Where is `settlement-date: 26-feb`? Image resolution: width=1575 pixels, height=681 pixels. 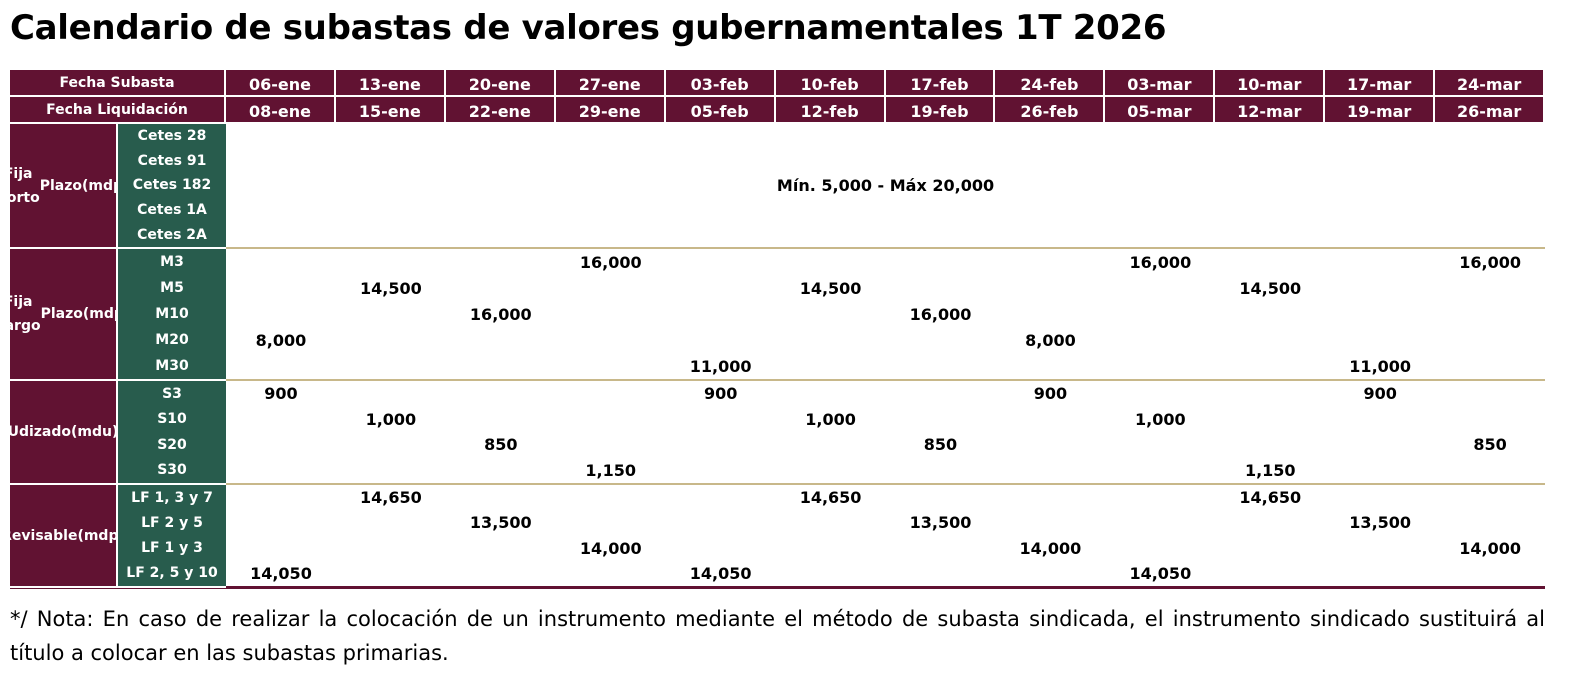 settlement-date: 26-feb is located at coordinates (1050, 110).